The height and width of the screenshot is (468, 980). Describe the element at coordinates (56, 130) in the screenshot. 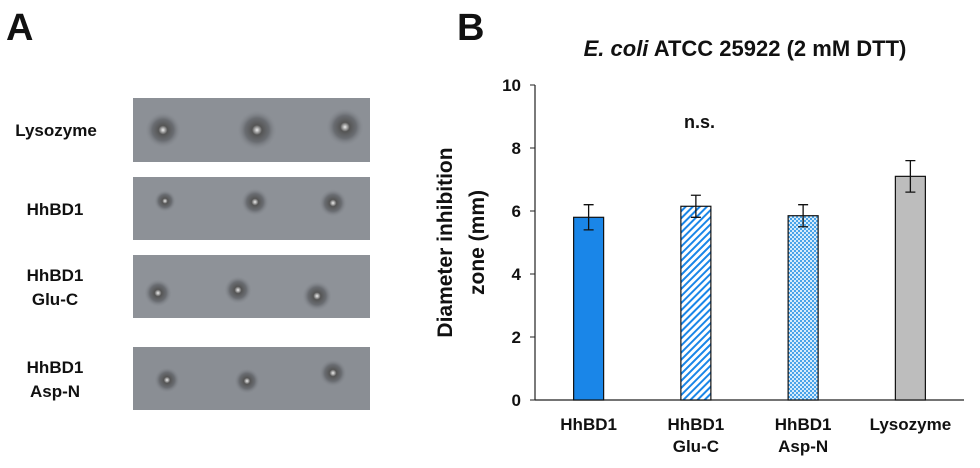

I see `row-label: Lysozyme` at that location.